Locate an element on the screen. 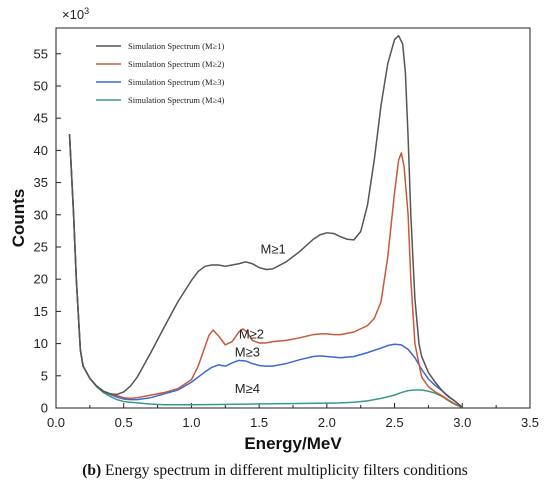 This screenshot has width=550, height=495. y-axis-multiplier: ×10³ is located at coordinates (75, 14).